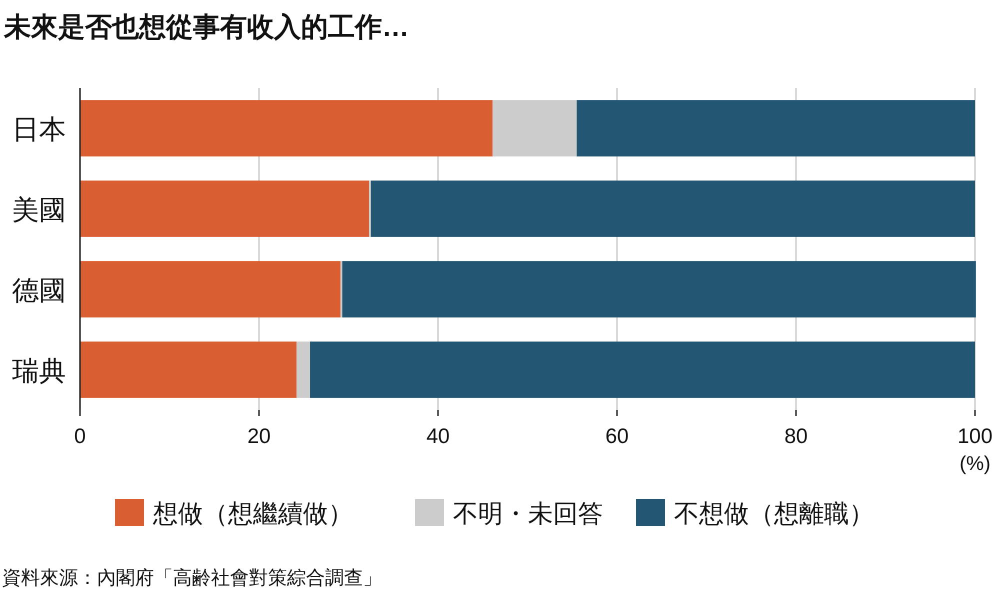 The height and width of the screenshot is (596, 1000). Describe the element at coordinates (192, 578) in the screenshot. I see `source-note: 資料來源：內閣府「高齢社會對策綜合調查」` at that location.